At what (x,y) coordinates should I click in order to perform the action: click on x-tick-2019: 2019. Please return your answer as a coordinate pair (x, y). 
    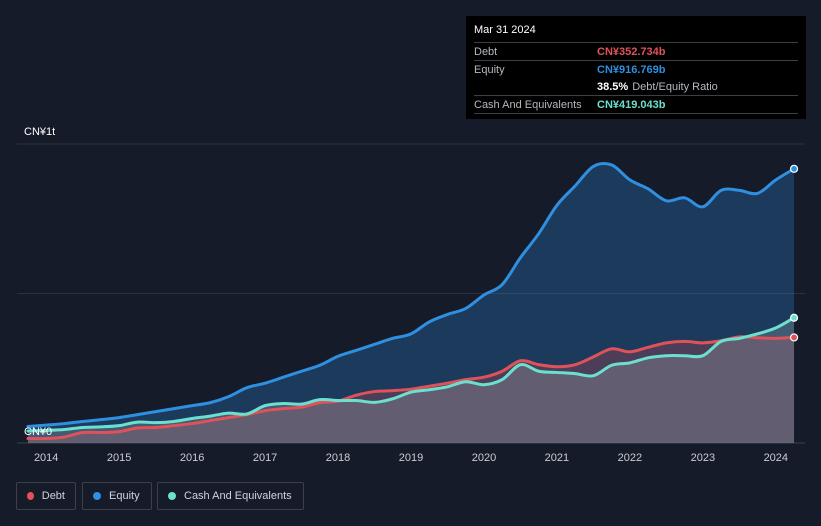
    Looking at the image, I should click on (411, 458).